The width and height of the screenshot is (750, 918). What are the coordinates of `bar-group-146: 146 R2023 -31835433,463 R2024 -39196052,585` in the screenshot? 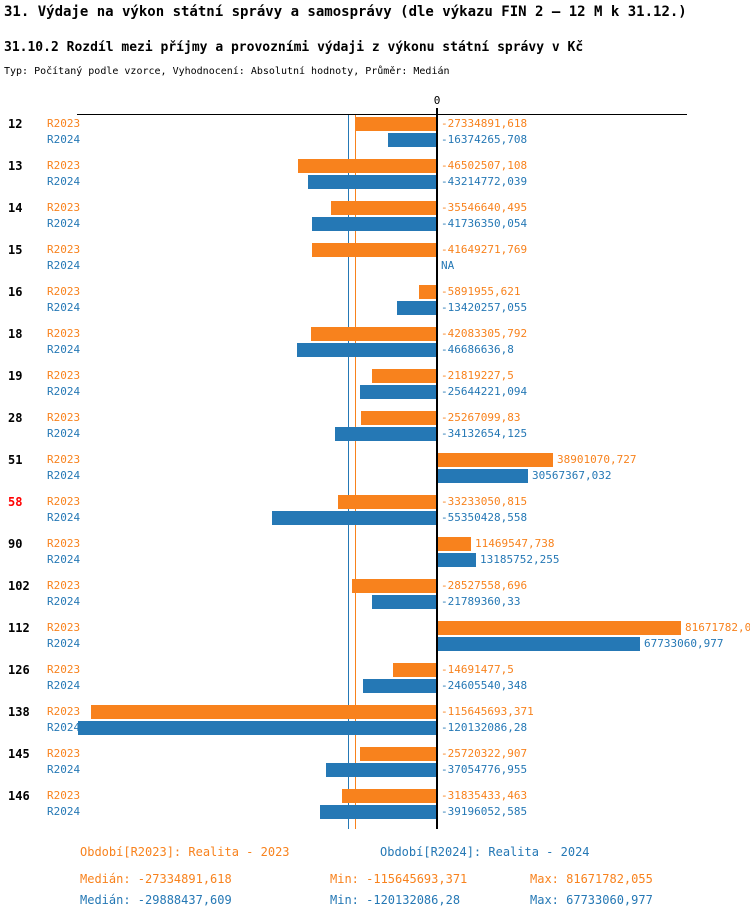 It's located at (375, 808).